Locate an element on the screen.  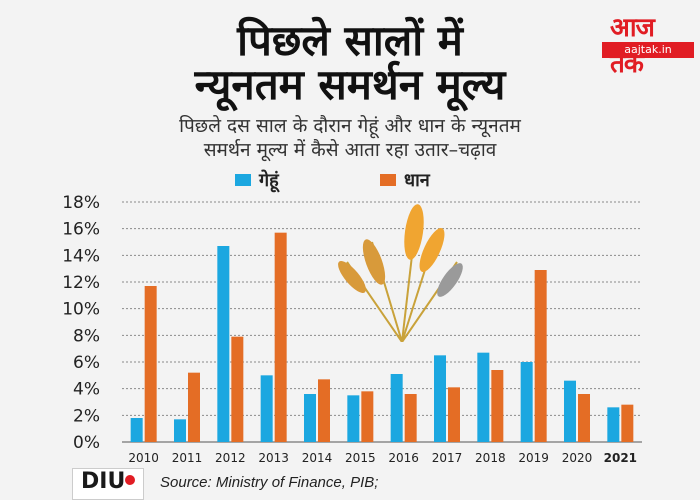
bar-wheat-2018 is located at coordinates (483, 397).